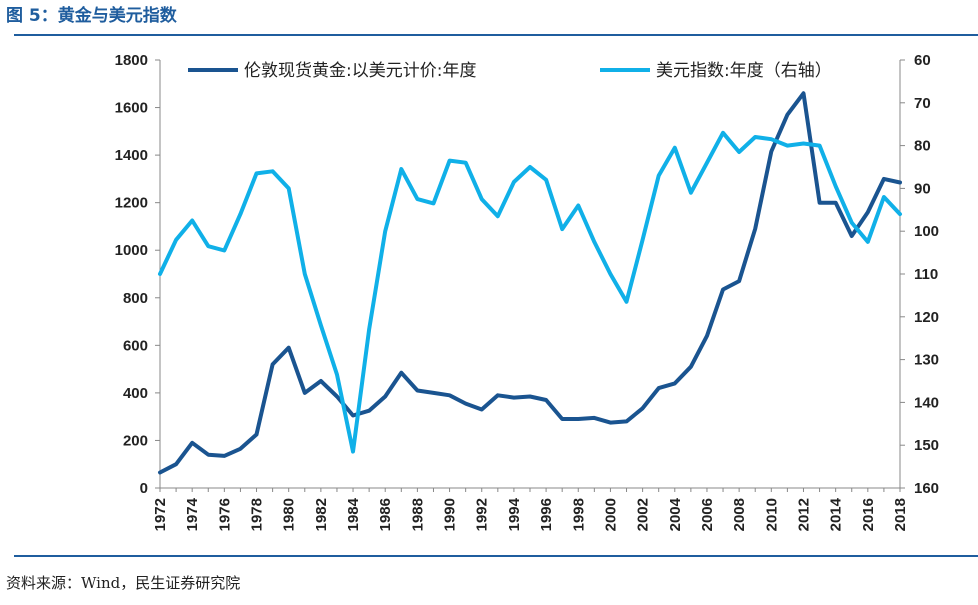 The image size is (978, 605). I want to click on legend-label-left: 伦敦现货黄金:以美元计价:年度, so click(360, 71).